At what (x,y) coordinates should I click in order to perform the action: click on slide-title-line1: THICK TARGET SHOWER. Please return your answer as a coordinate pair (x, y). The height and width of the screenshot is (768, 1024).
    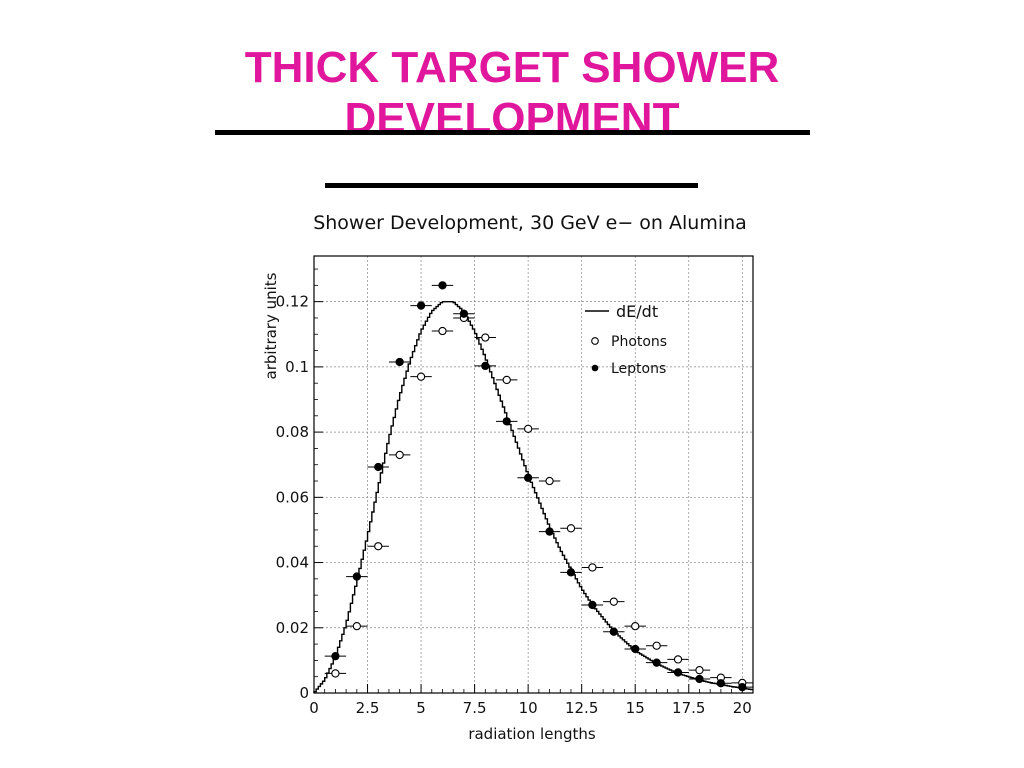
    Looking at the image, I should click on (512, 67).